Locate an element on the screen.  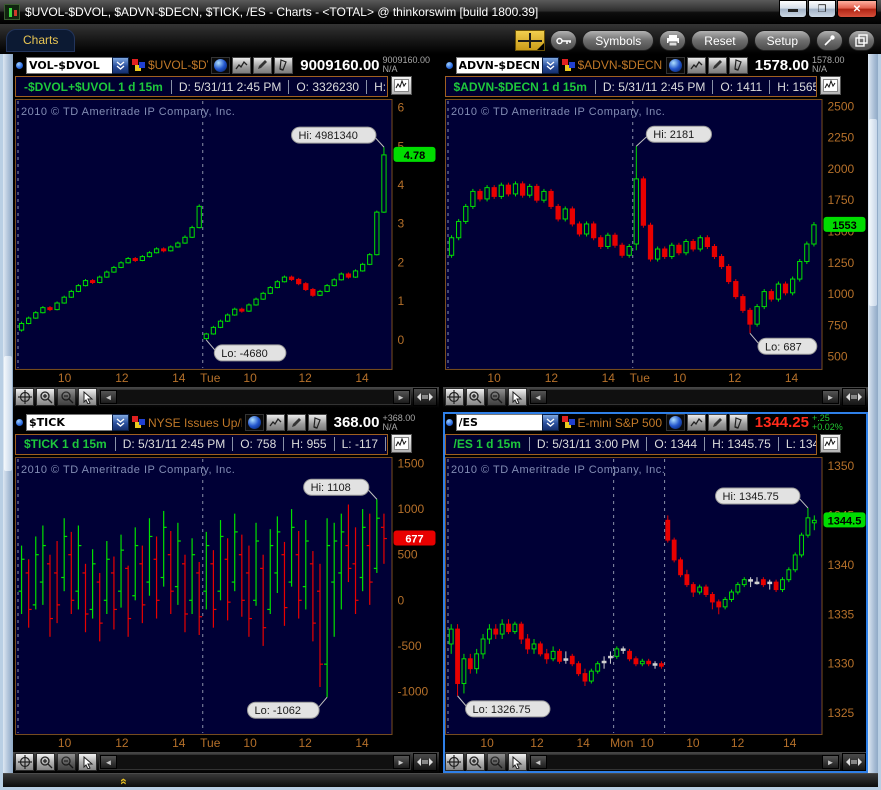
copy-button is located at coordinates (861, 40).